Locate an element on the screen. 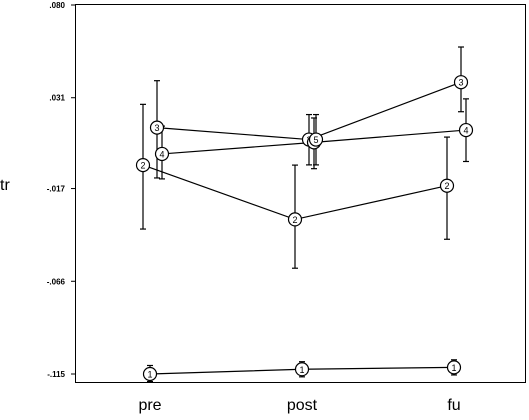 The width and height of the screenshot is (529, 420). x-tick-label: fu is located at coordinates (453, 405).